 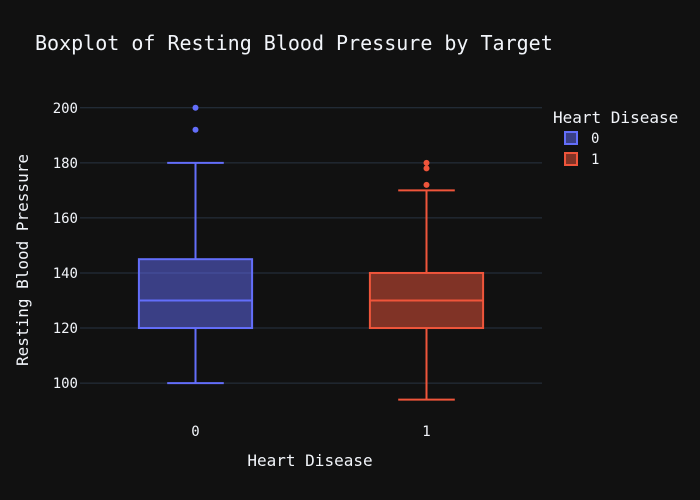 I want to click on y-tick-label: 200, so click(x=65, y=109).